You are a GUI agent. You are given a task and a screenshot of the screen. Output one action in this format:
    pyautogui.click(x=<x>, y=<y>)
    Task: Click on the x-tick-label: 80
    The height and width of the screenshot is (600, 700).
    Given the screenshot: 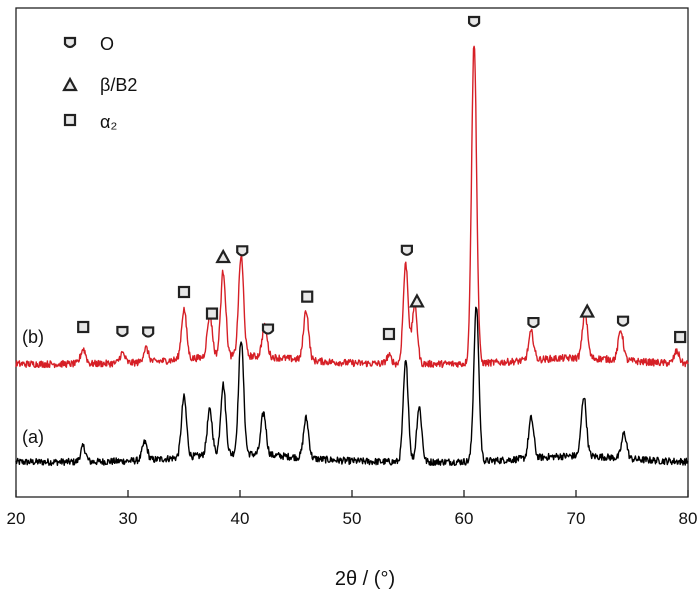 What is the action you would take?
    pyautogui.click(x=688, y=518)
    